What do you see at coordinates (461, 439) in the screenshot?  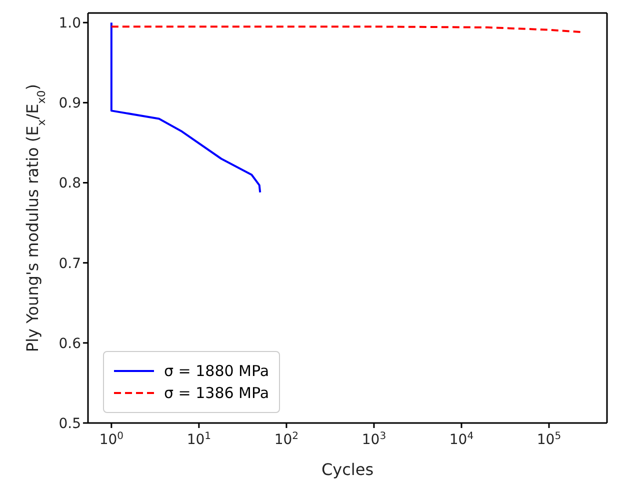 I see `x-tick-label: 10$^{4}$` at bounding box center [461, 439].